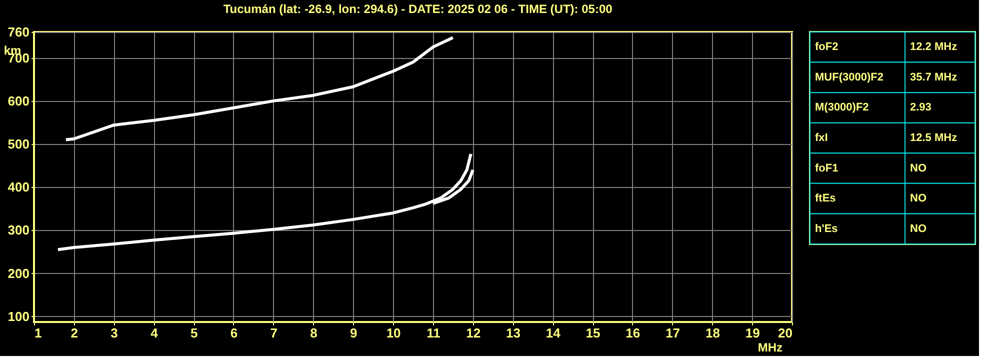 This screenshot has width=998, height=359. What do you see at coordinates (393, 333) in the screenshot?
I see `x-tick-label: 10` at bounding box center [393, 333].